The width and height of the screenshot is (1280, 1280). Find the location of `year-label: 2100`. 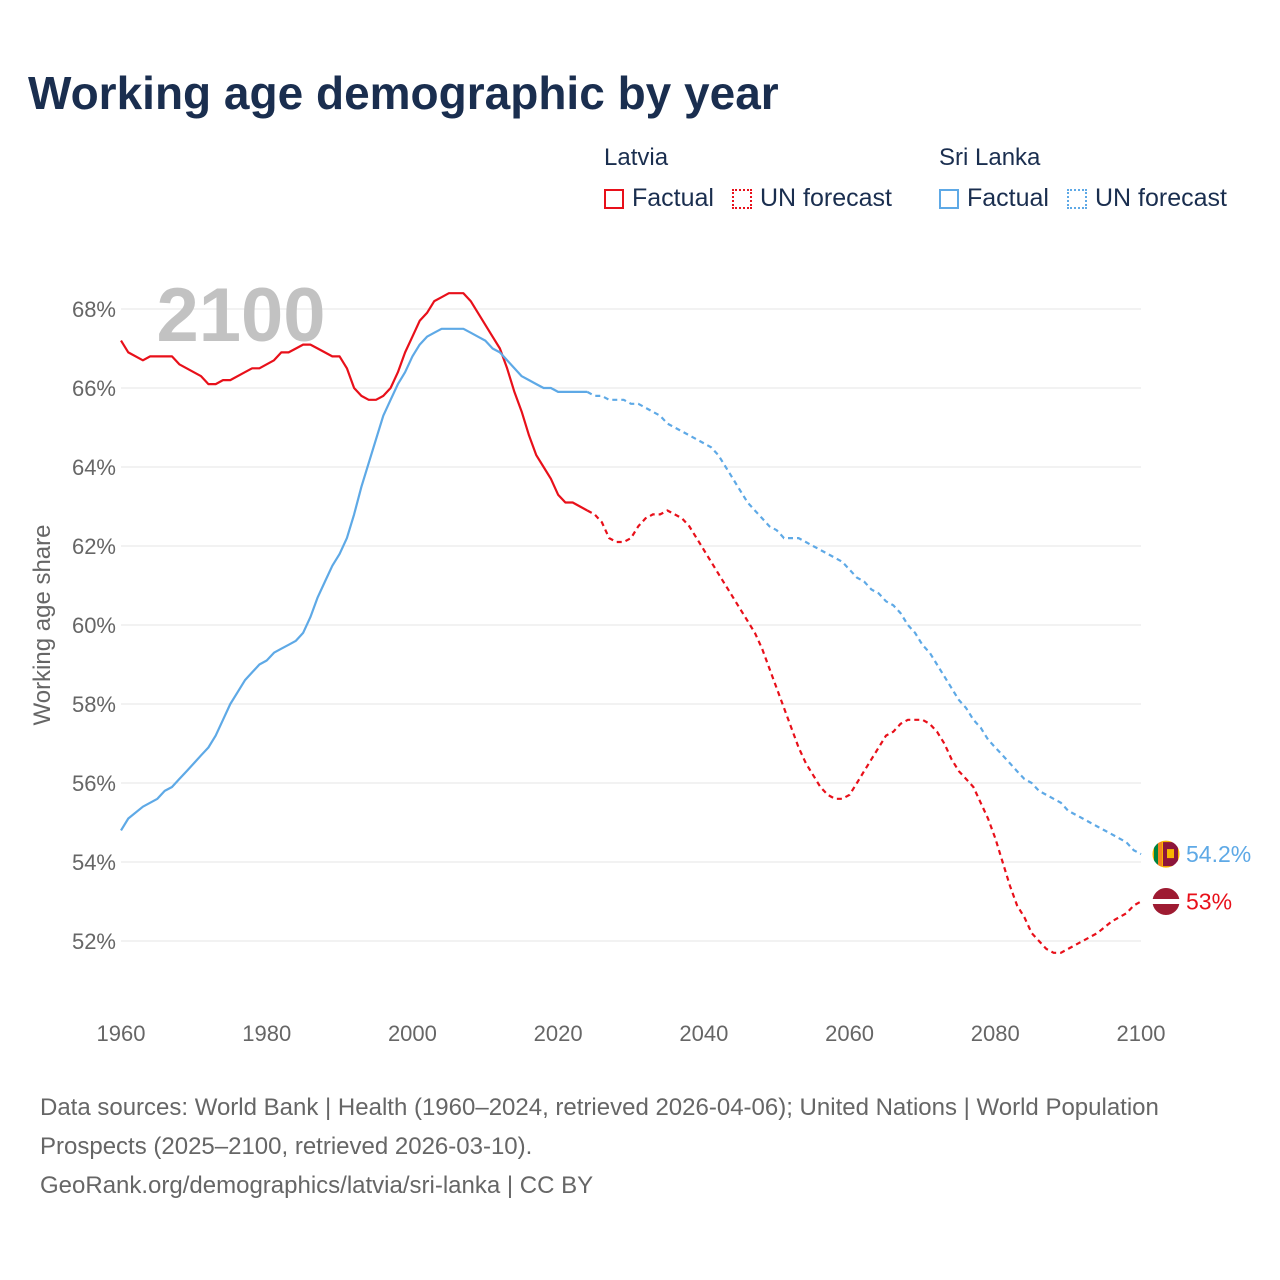

year-label: 2100 is located at coordinates (240, 315).